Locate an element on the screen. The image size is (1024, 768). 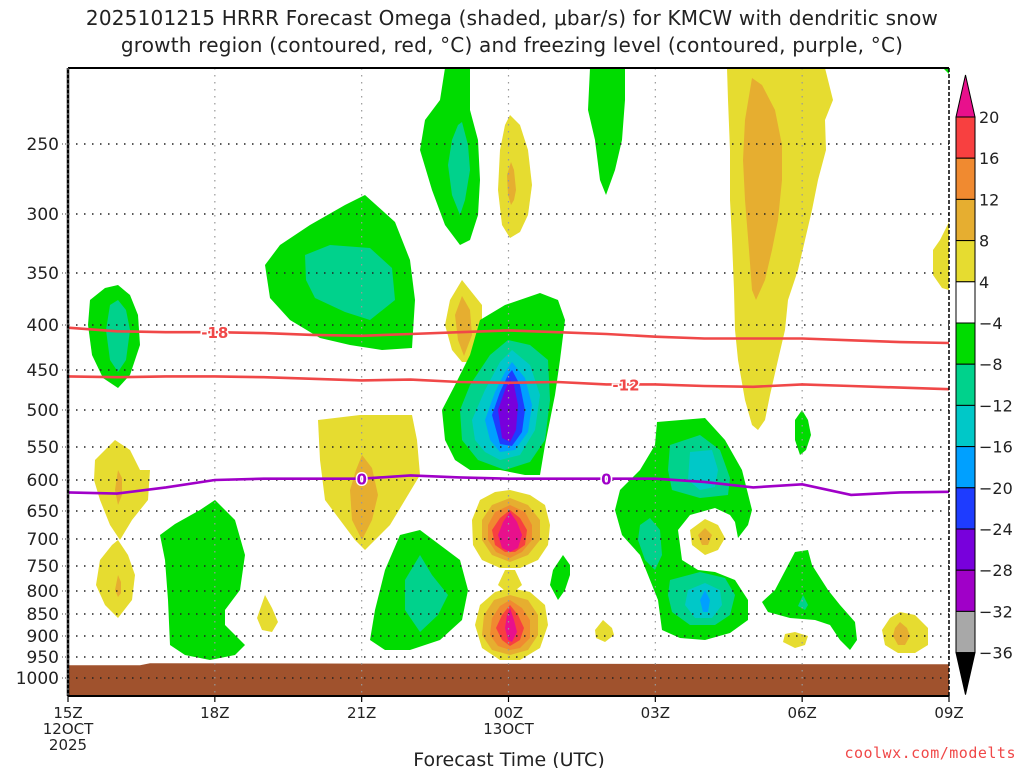
y-tick-label: 500 is located at coordinates (43, 411).